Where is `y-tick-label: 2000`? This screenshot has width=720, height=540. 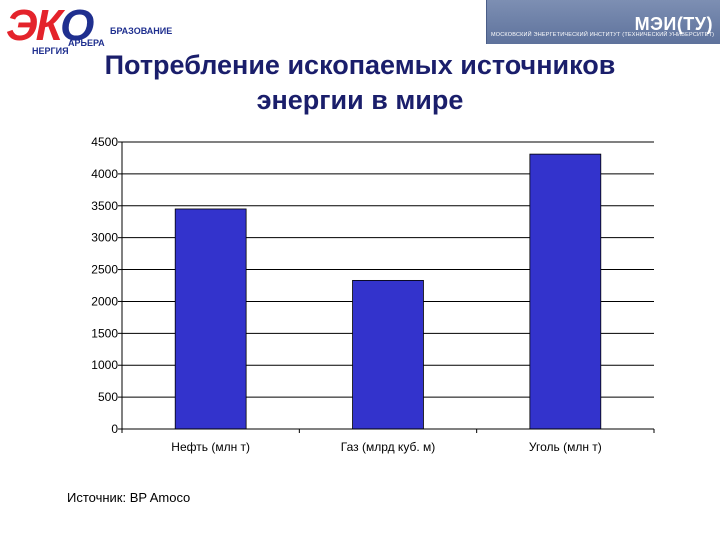 y-tick-label: 2000 is located at coordinates (104, 301).